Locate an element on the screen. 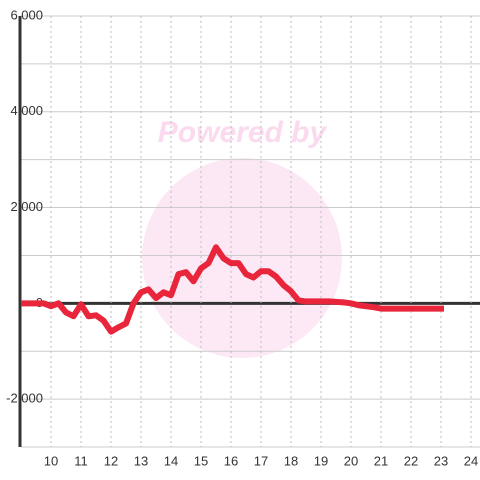 The height and width of the screenshot is (480, 480). x-tick-label: 10 is located at coordinates (51, 460).